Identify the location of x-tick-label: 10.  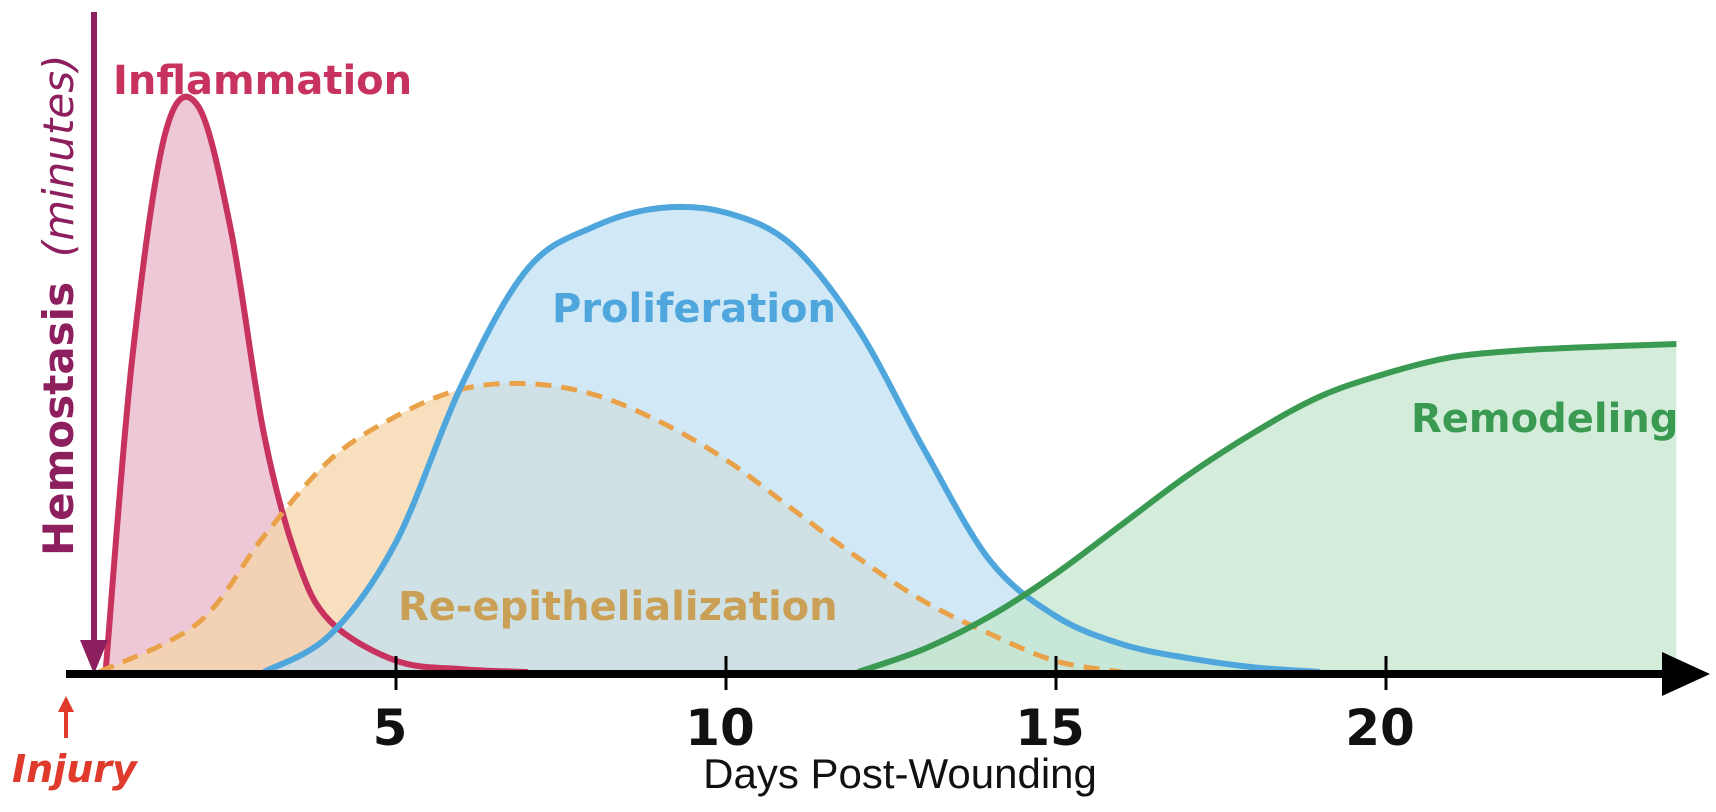
(720, 728).